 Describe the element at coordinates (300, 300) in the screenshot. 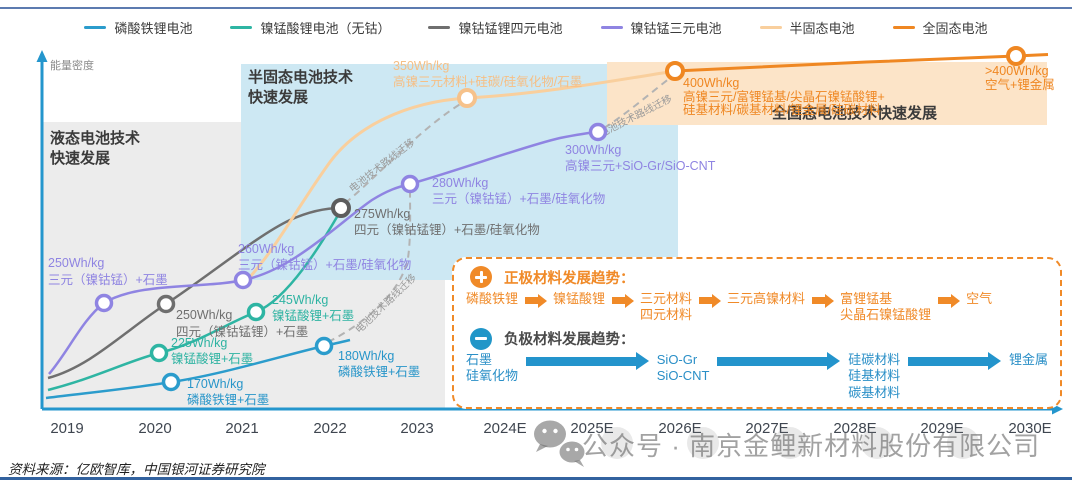

I see `point-label-value: 245Wh/kg` at that location.